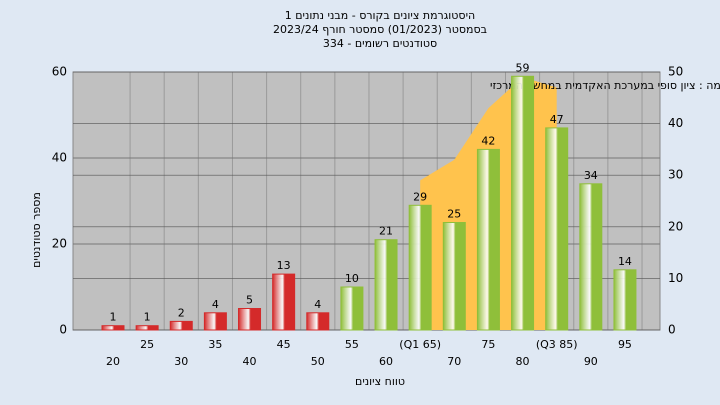 The width and height of the screenshot is (720, 405). I want to click on data-label: 25, so click(454, 214).